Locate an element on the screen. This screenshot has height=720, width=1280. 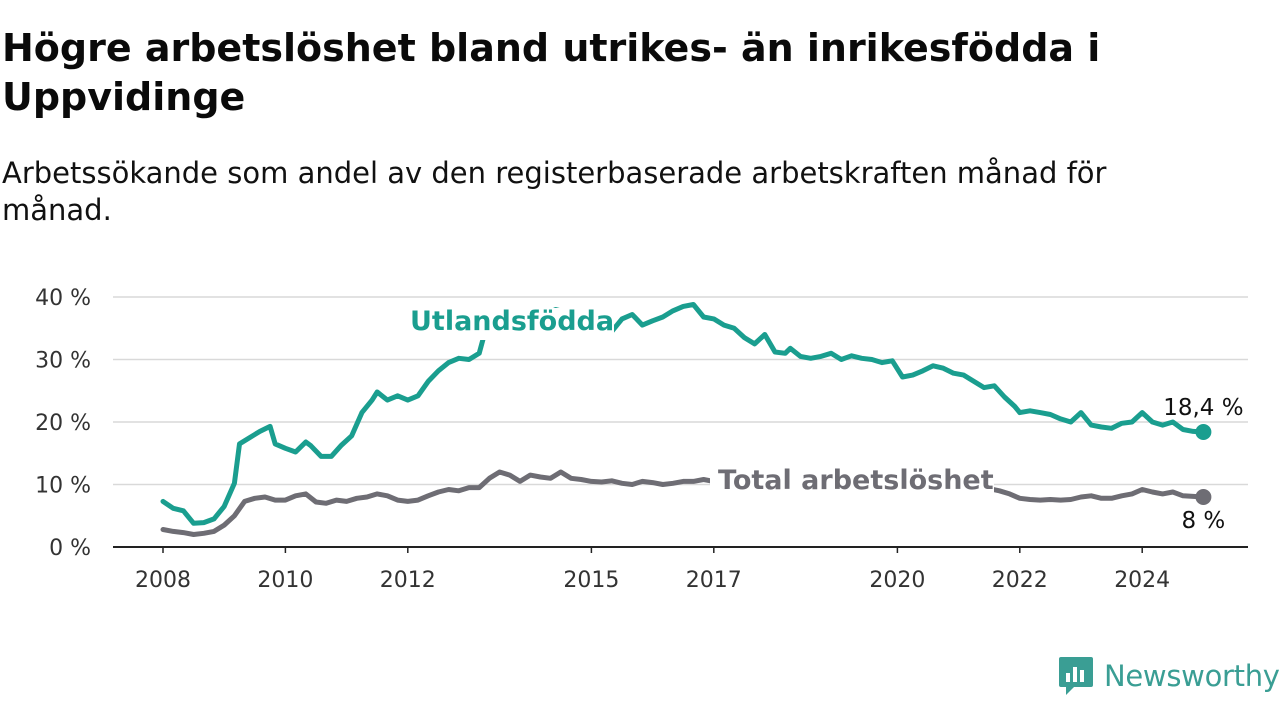
series-end-value-label: 8 % is located at coordinates (1203, 521).